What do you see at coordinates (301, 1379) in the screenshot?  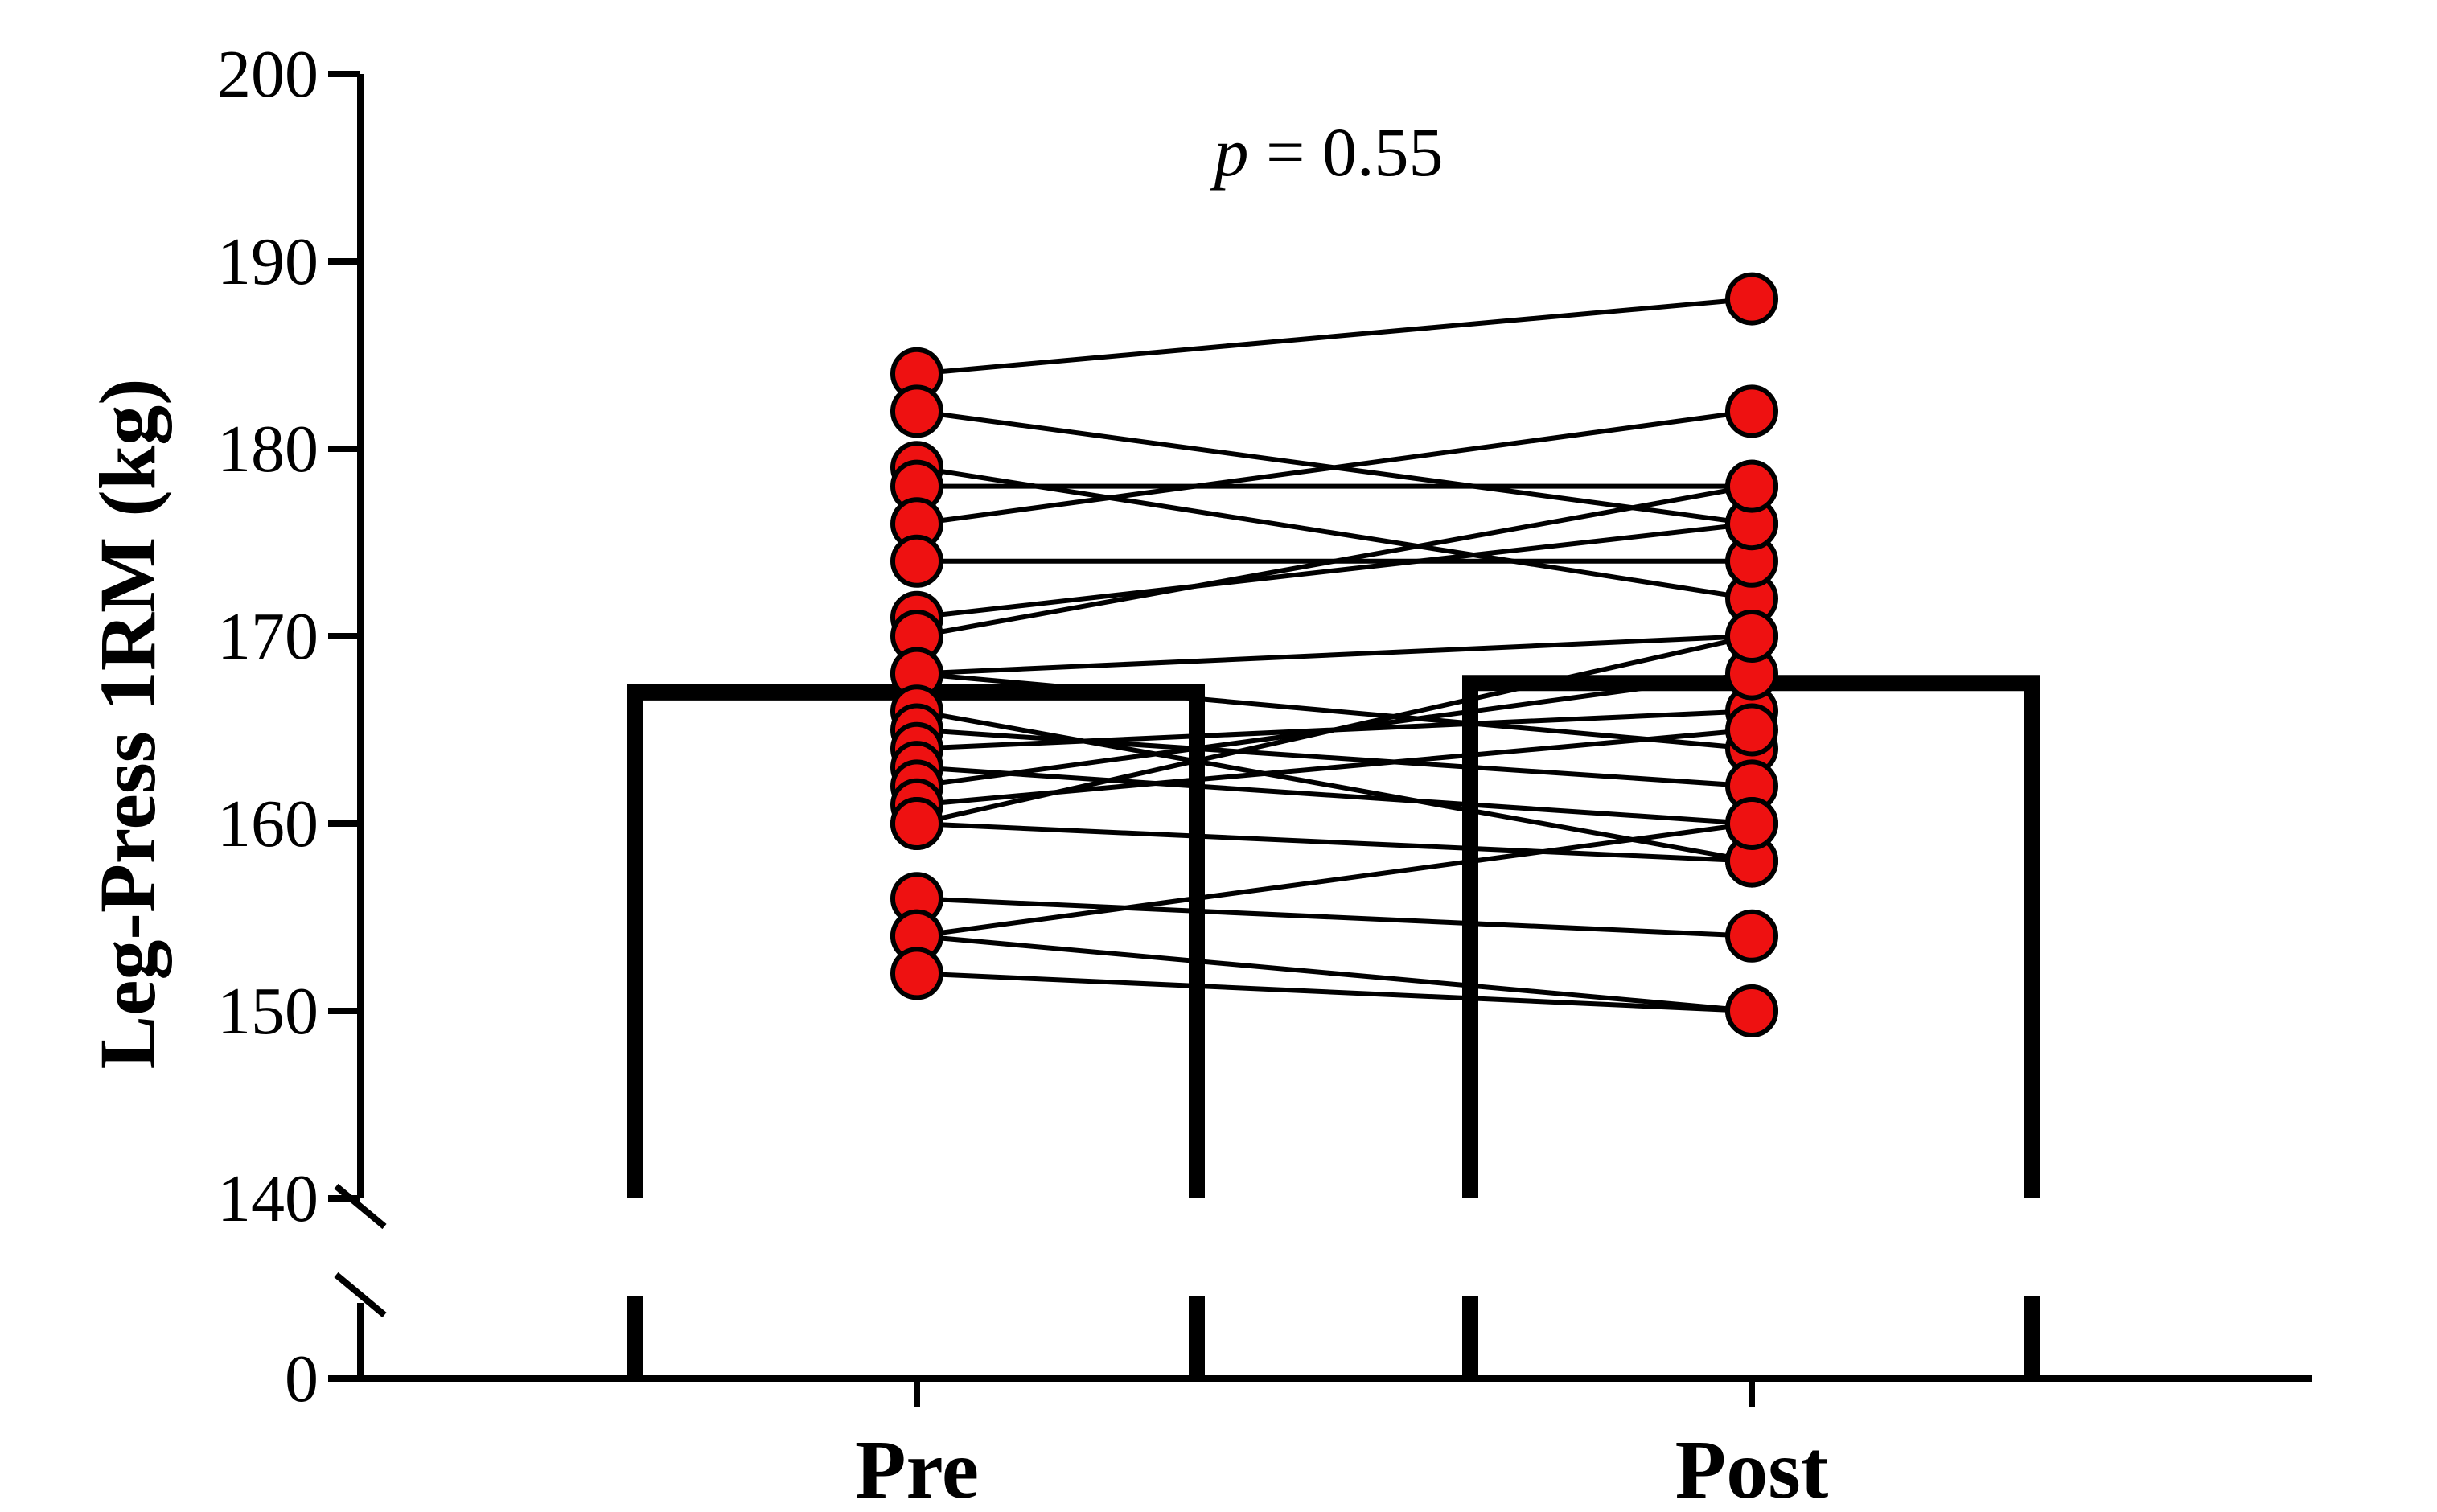 I see `y-tick-label: 0` at bounding box center [301, 1379].